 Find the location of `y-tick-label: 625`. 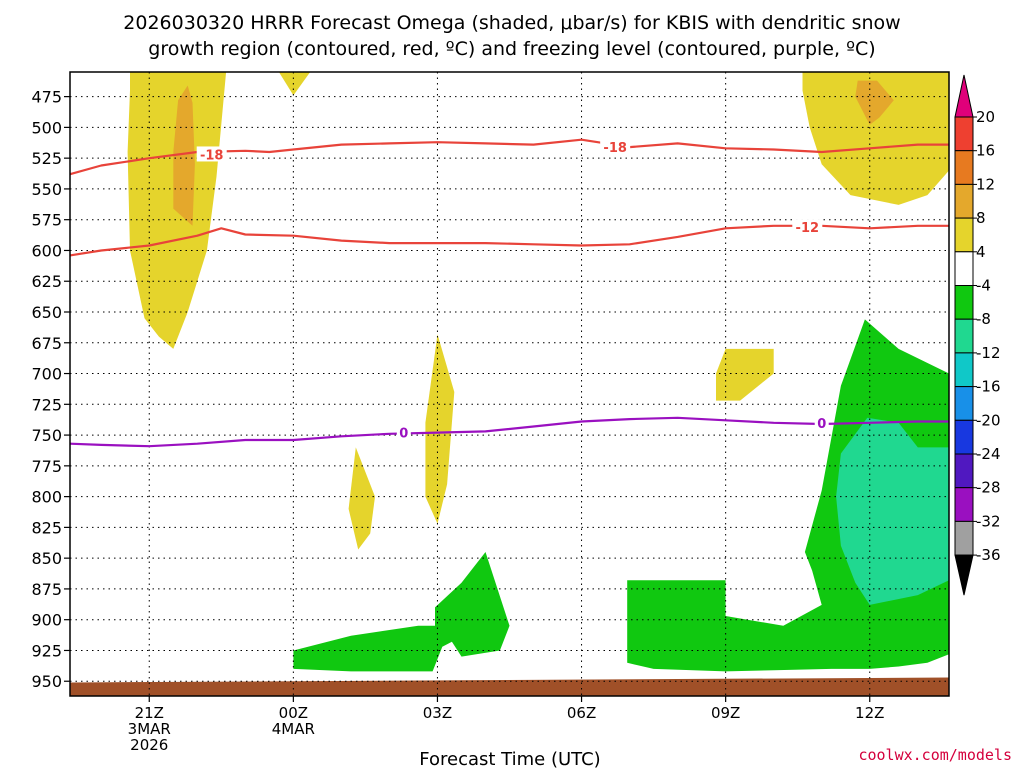

y-tick-label: 625 is located at coordinates (46, 281).